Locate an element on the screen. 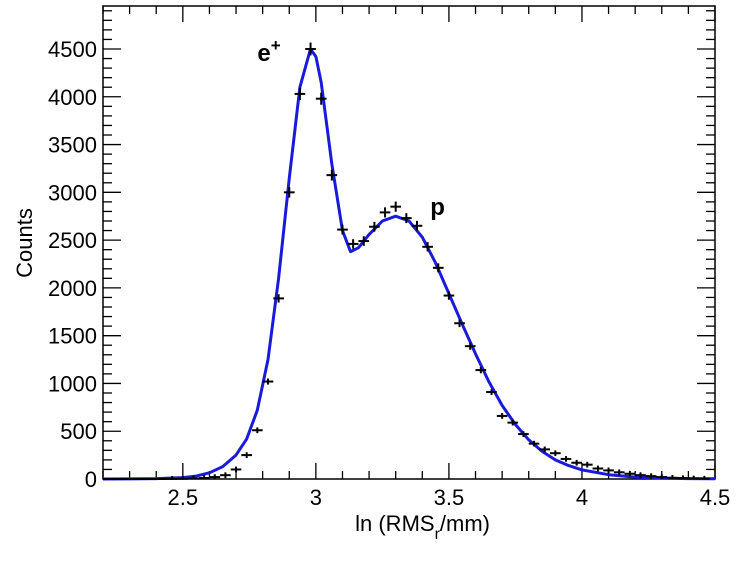  y-tick-label: 4500 is located at coordinates (72, 49).